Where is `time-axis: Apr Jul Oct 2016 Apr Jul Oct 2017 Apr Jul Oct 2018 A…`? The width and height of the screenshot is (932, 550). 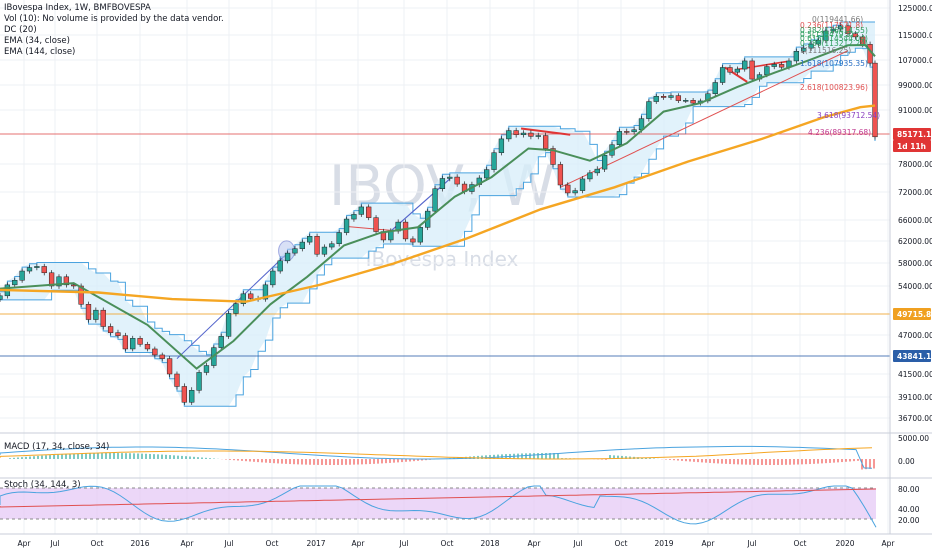
time-axis: Apr Jul Oct 2016 Apr Jul Oct 2017 Apr Jul Oct 2018 A… is located at coordinates (466, 540).